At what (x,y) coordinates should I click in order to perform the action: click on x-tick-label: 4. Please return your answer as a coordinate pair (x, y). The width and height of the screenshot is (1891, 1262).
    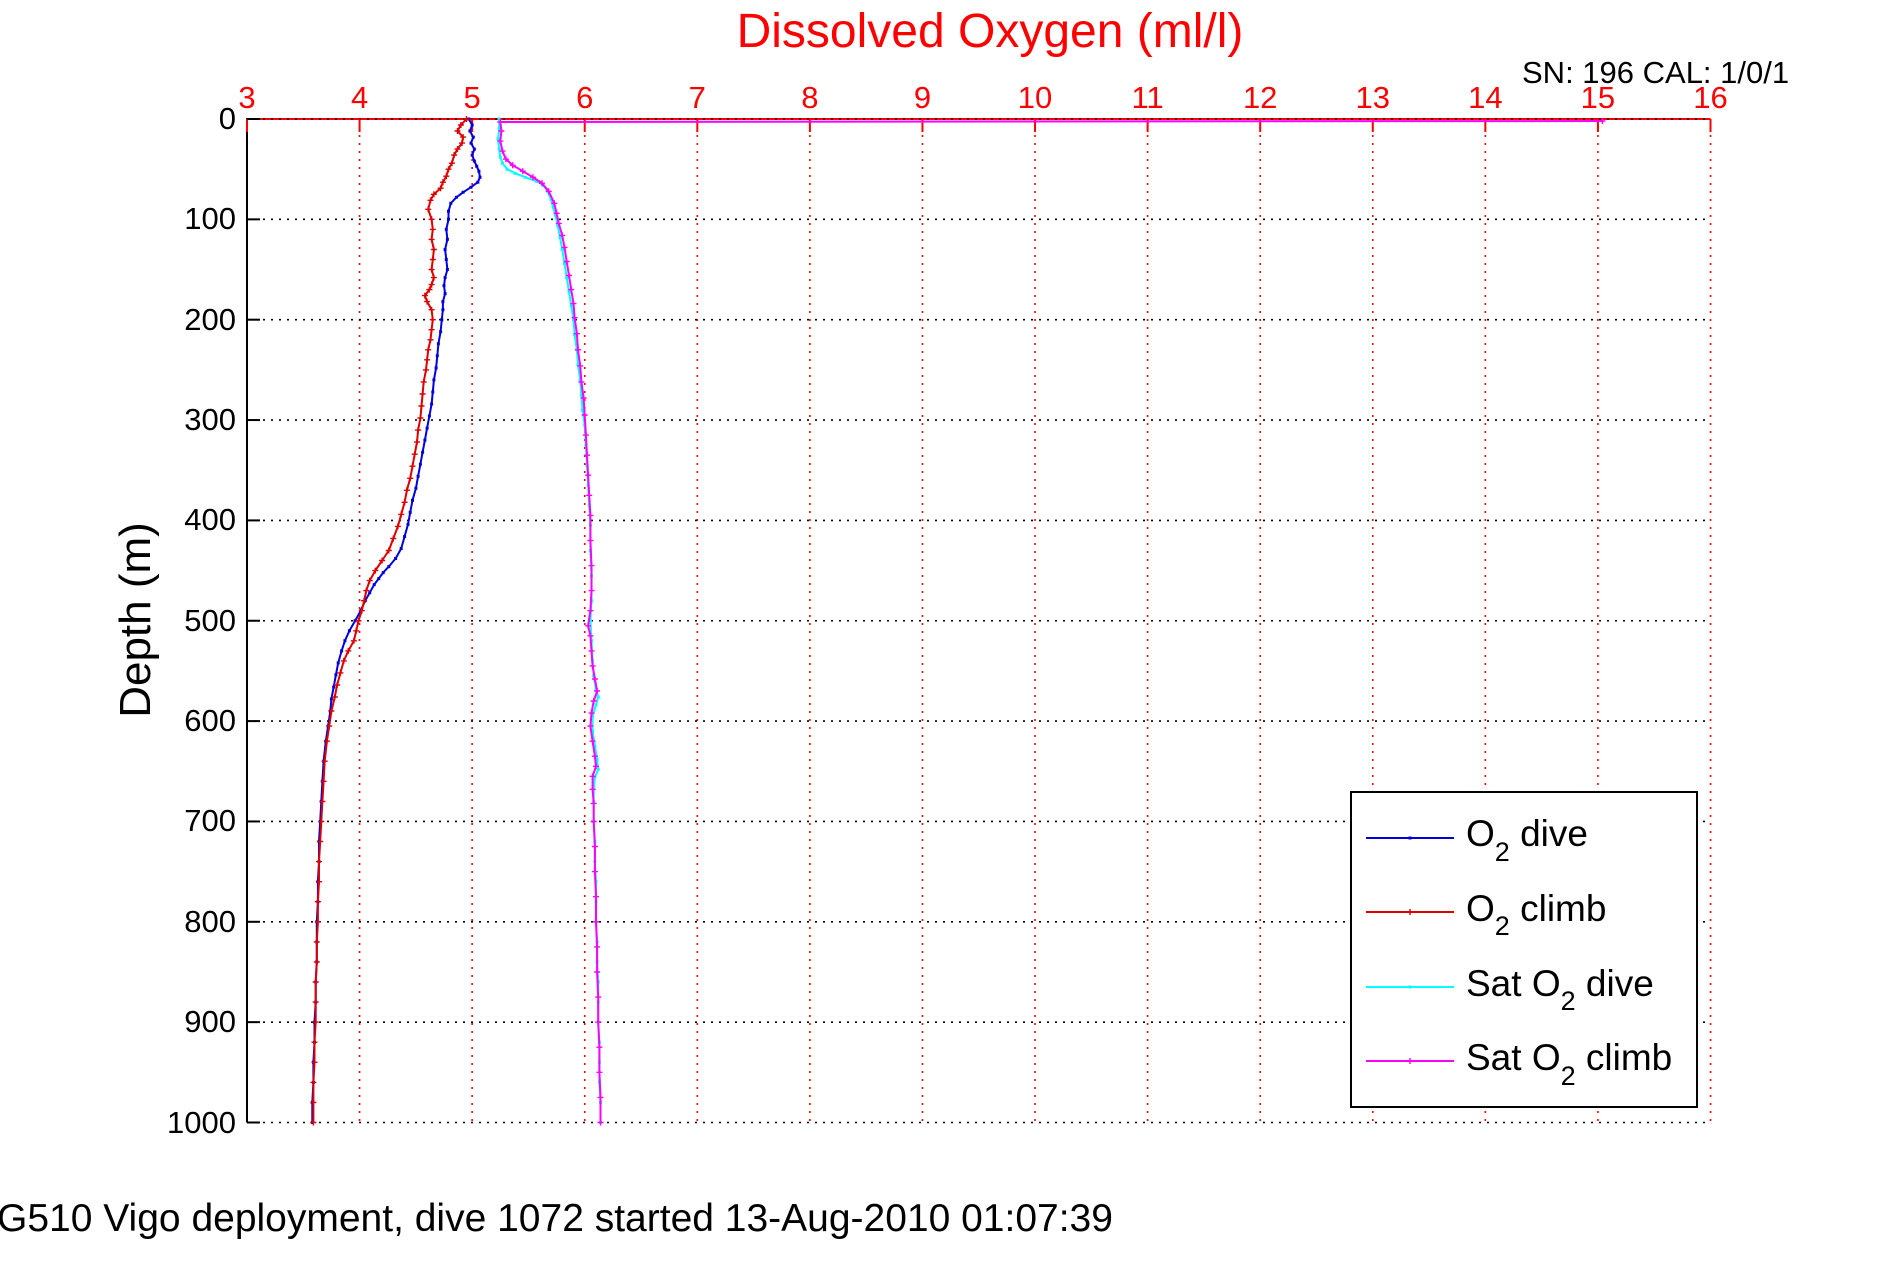
    Looking at the image, I should click on (359, 97).